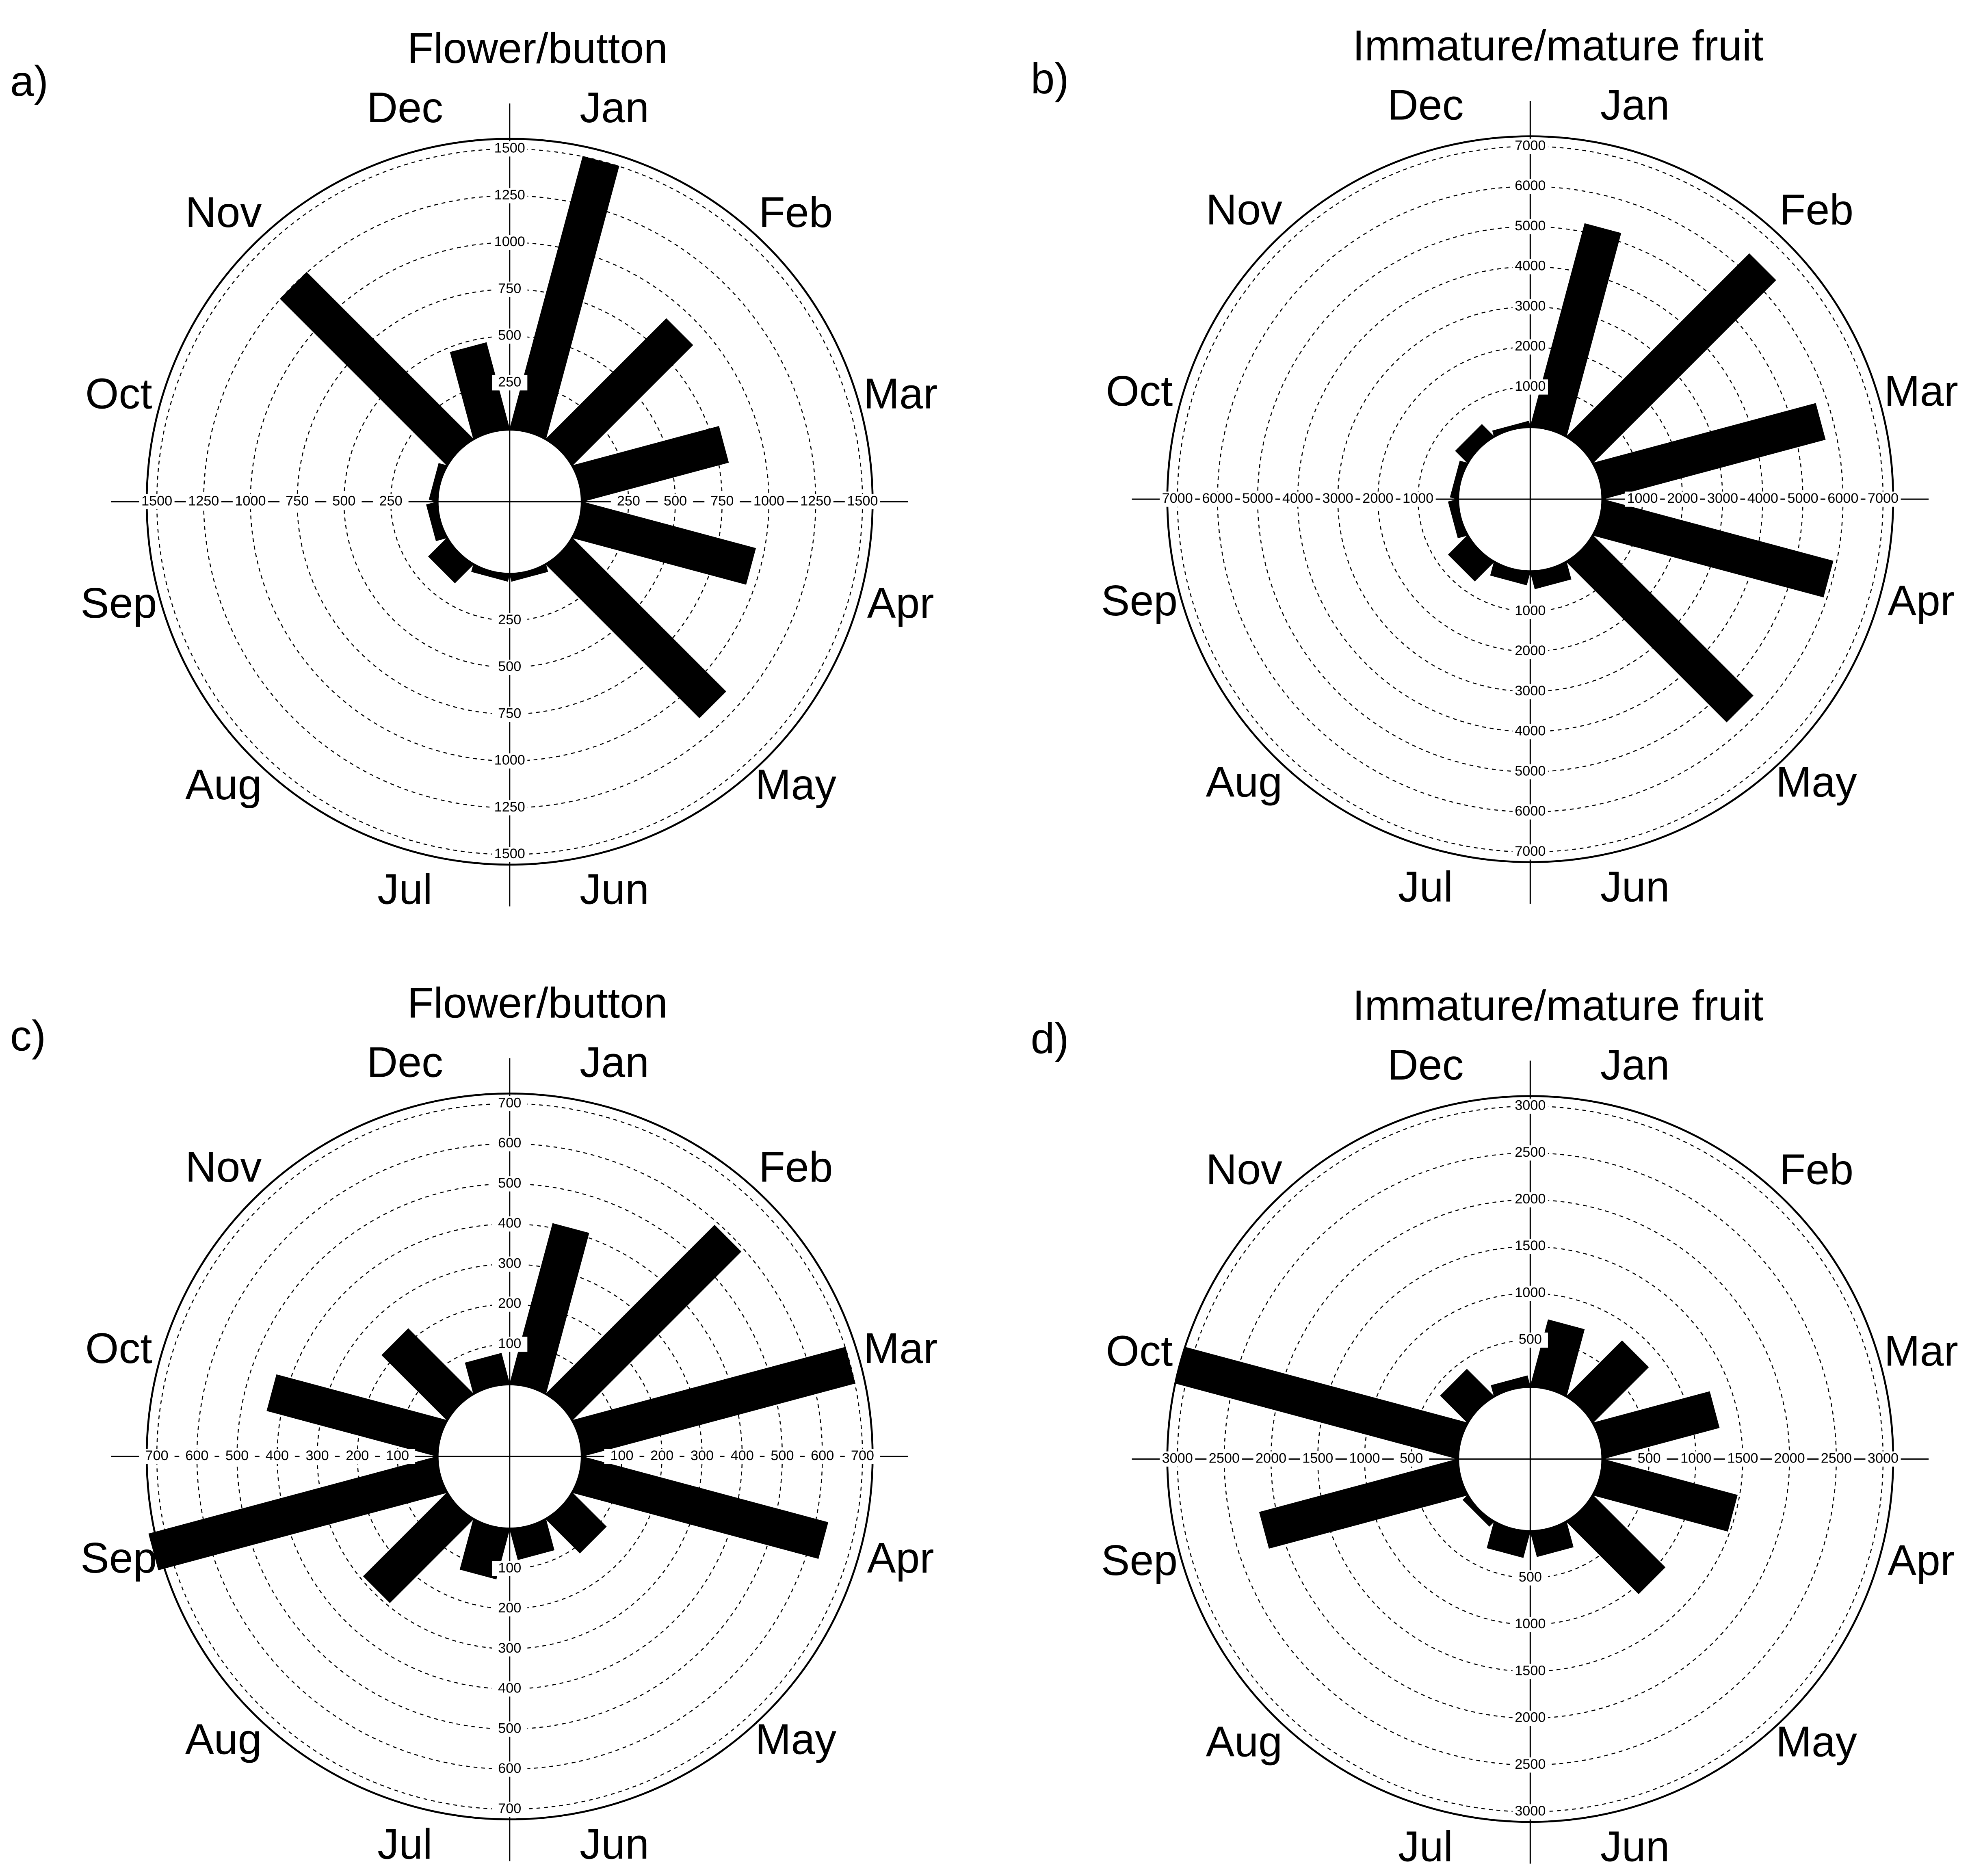 The height and width of the screenshot is (1876, 1983). What do you see at coordinates (661, 1455) in the screenshot?
I see `tick-label: 200` at bounding box center [661, 1455].